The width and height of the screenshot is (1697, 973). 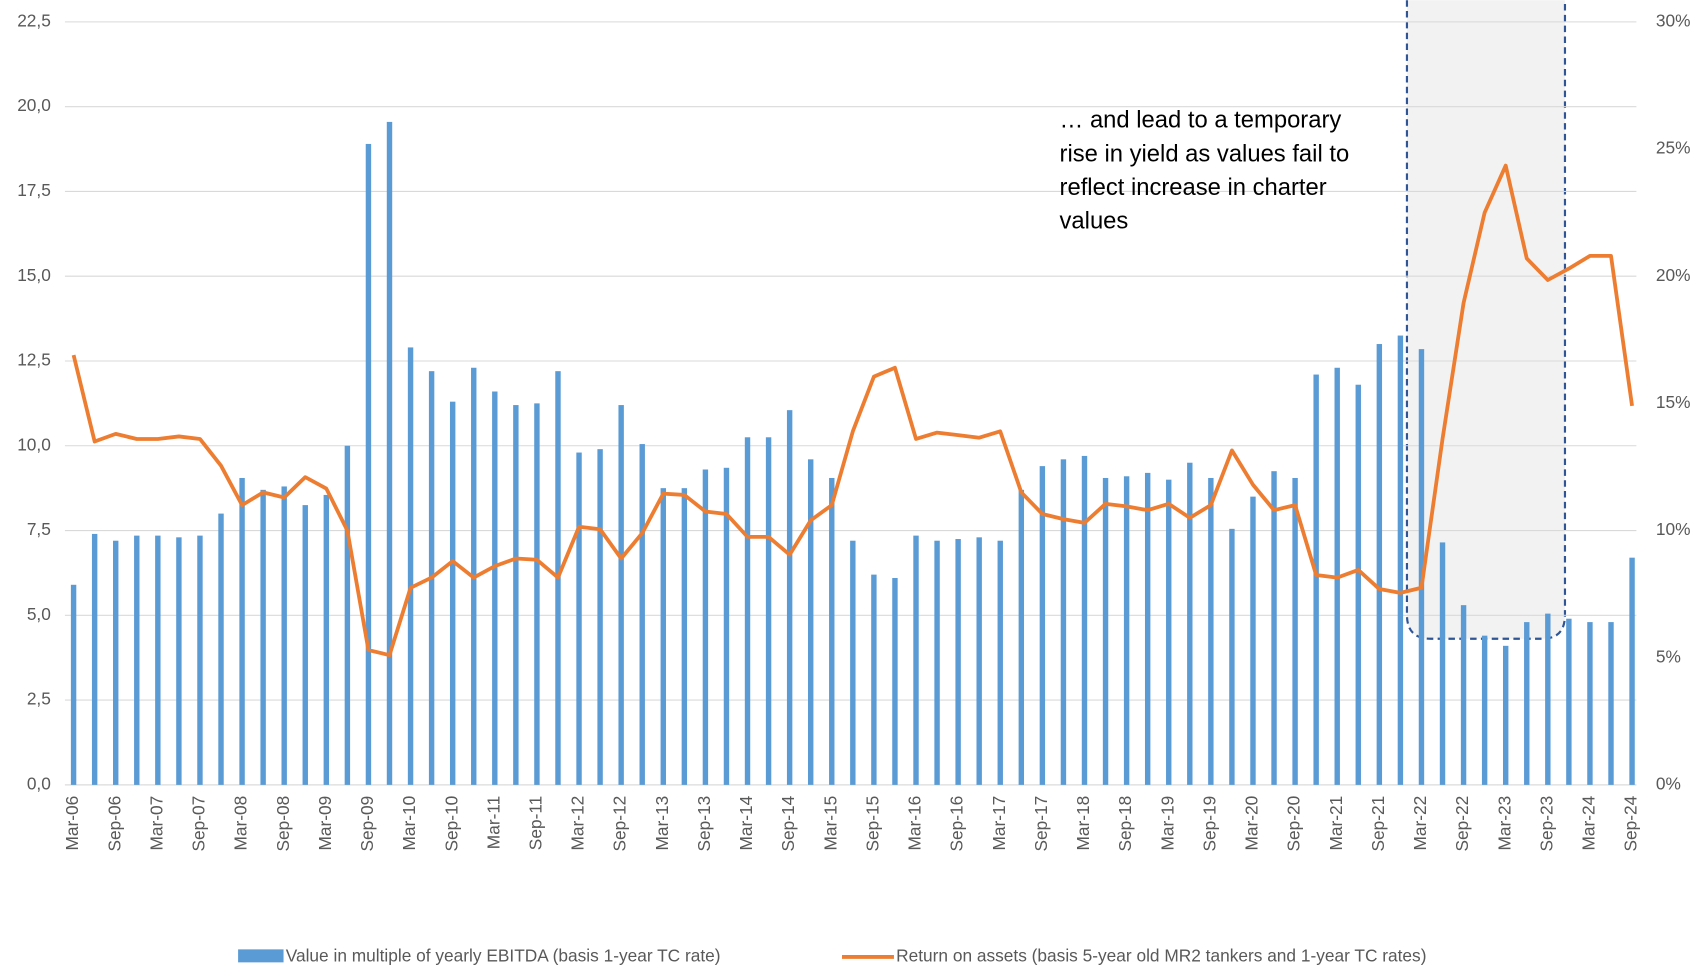 What do you see at coordinates (746, 822) in the screenshot?
I see `x-tick-label: Mar-14` at bounding box center [746, 822].